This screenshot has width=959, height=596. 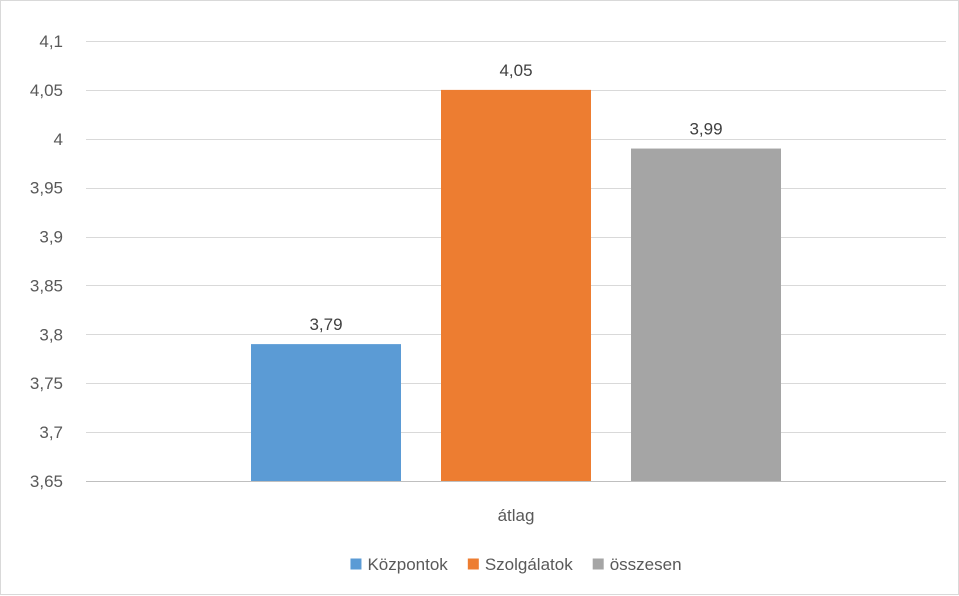 I want to click on y-tick-label: 3,8, so click(x=51, y=334).